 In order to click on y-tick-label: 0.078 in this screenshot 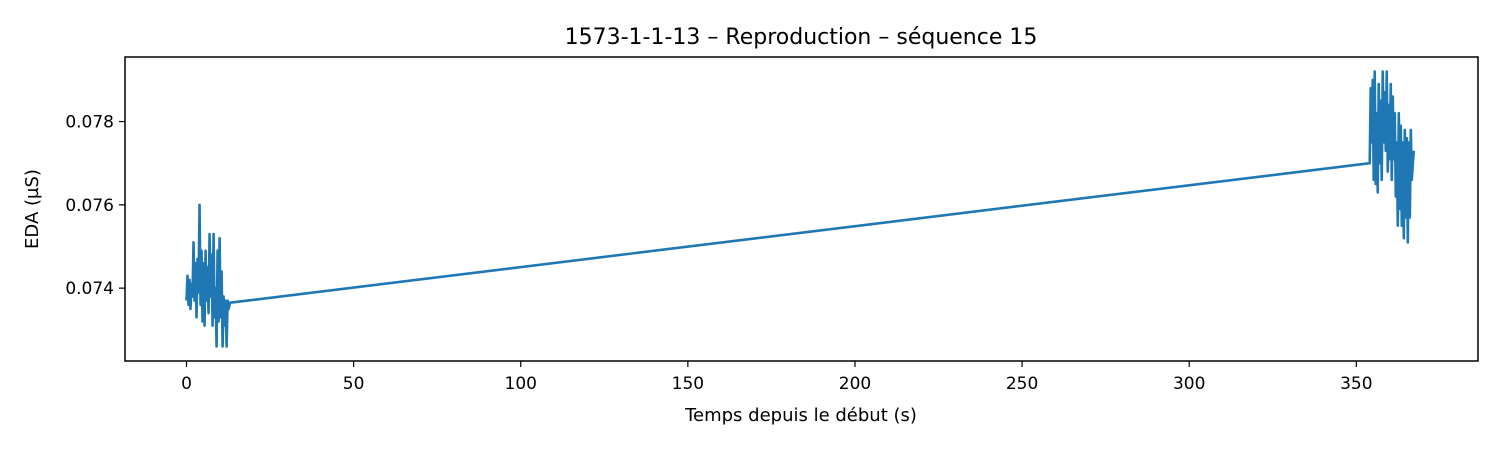, I will do `click(89, 123)`.